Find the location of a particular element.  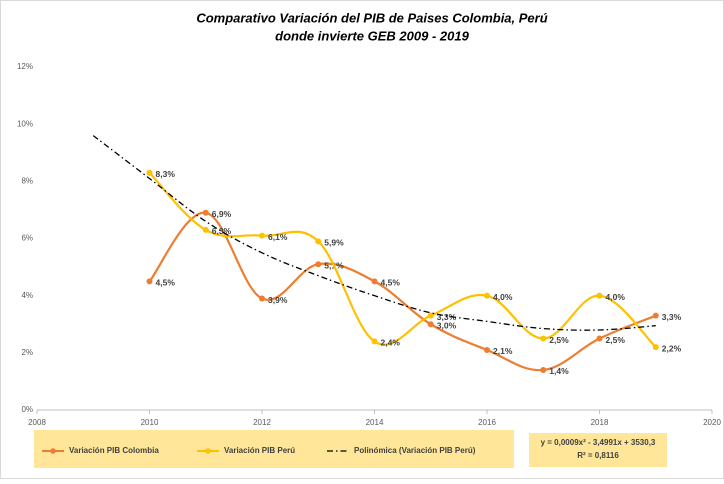

y-tick-label: 0% is located at coordinates (27, 409).